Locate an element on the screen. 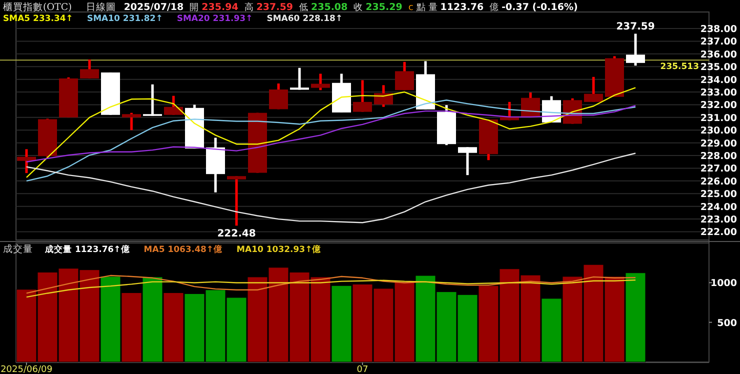 This screenshot has height=374, width=740. y-tick-label: 500 is located at coordinates (727, 323).